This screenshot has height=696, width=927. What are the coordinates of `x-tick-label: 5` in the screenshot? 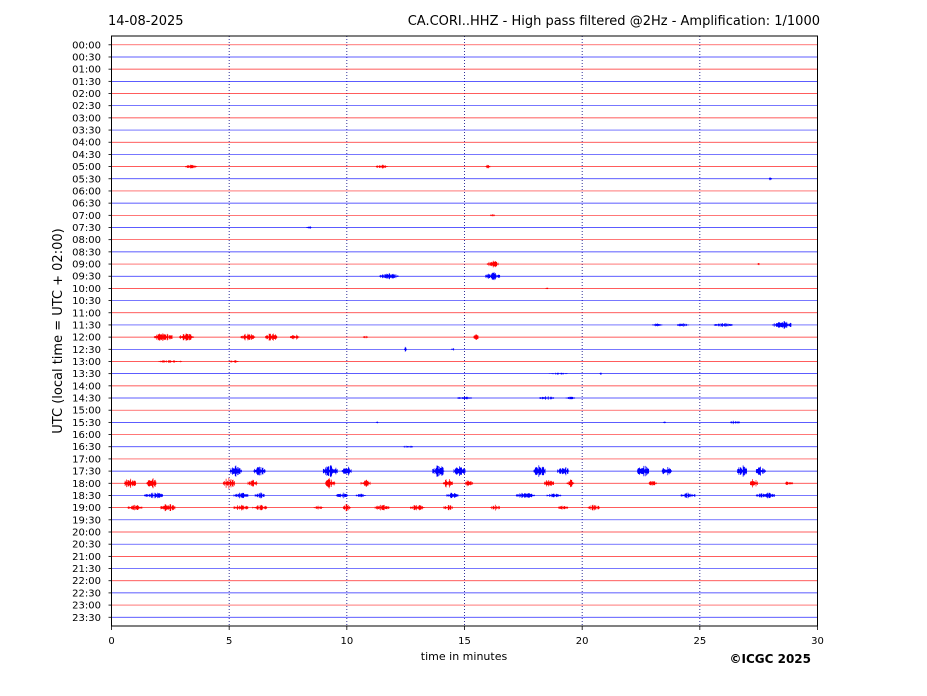 It's located at (229, 641).